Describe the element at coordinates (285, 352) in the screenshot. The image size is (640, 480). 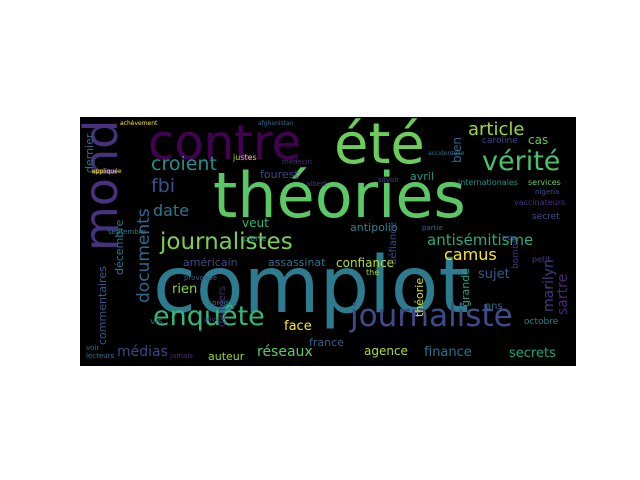
I see `word: réseaux` at that location.